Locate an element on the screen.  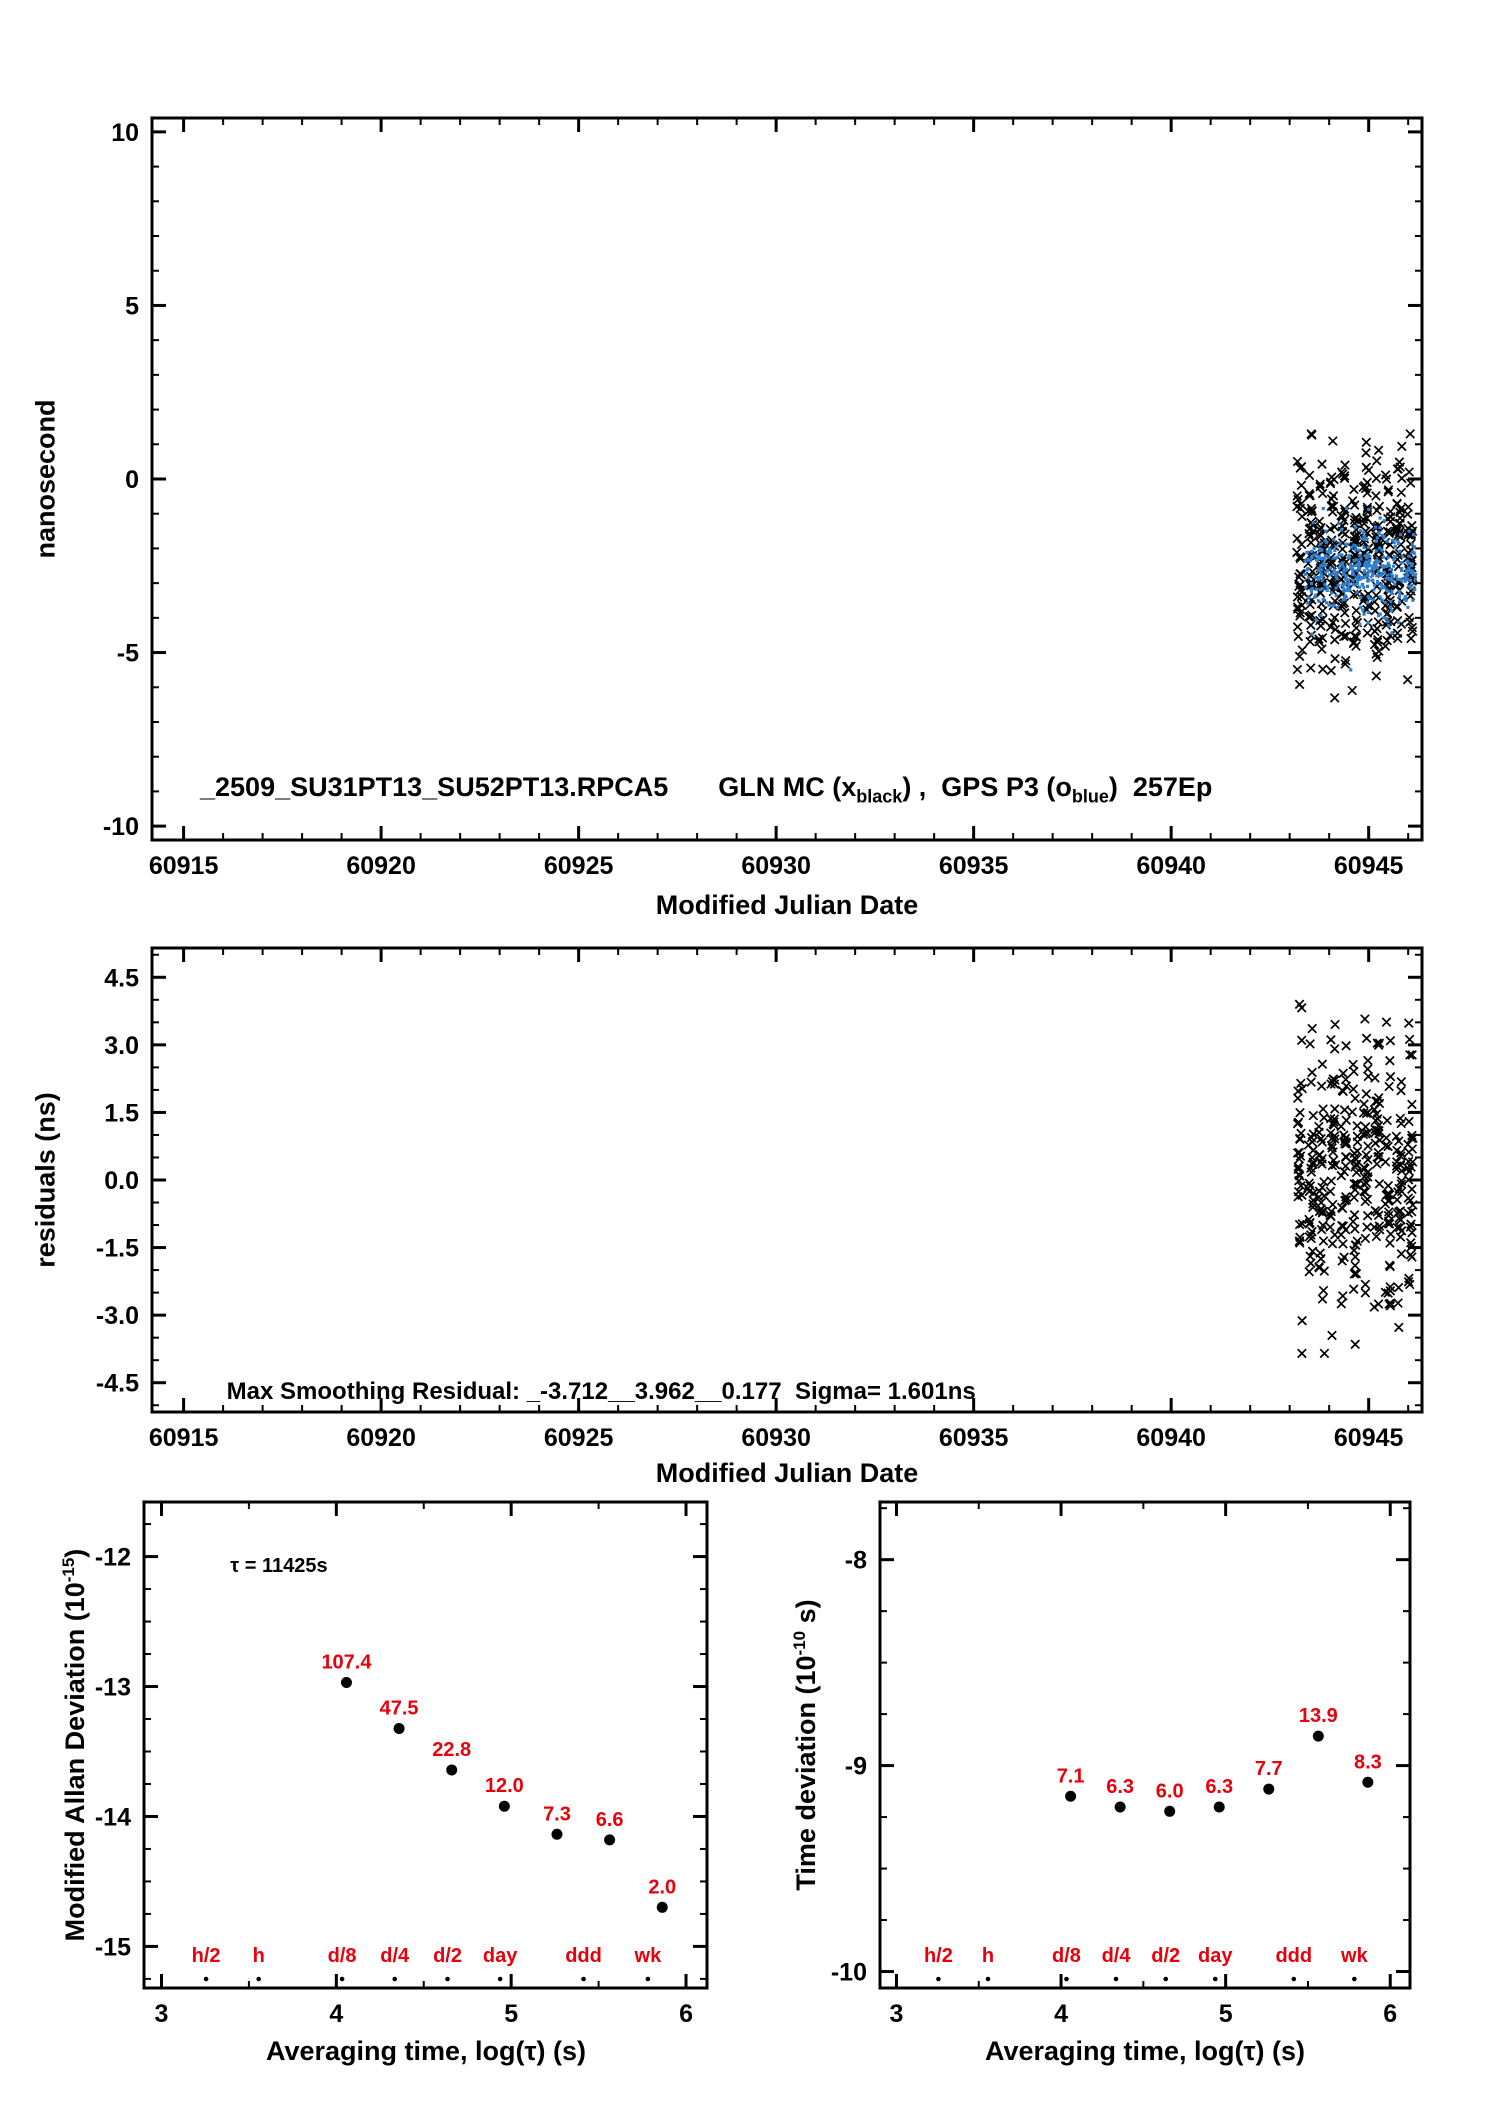
panel1-xlabel-text: Modified Julian Date is located at coordinates (787, 905).